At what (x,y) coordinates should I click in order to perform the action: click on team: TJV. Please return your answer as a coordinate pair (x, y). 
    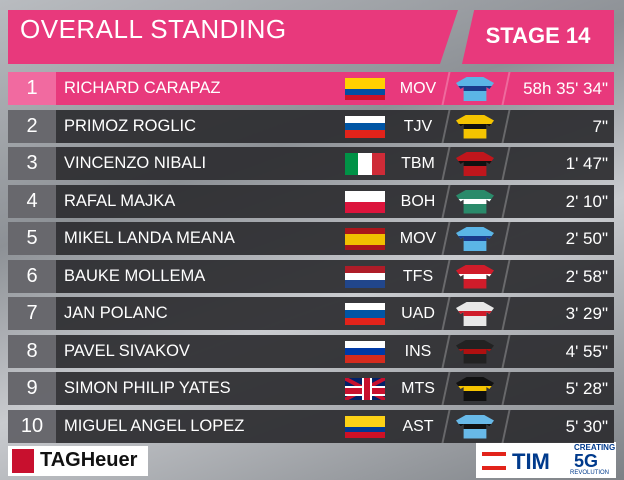
    Looking at the image, I should click on (418, 126).